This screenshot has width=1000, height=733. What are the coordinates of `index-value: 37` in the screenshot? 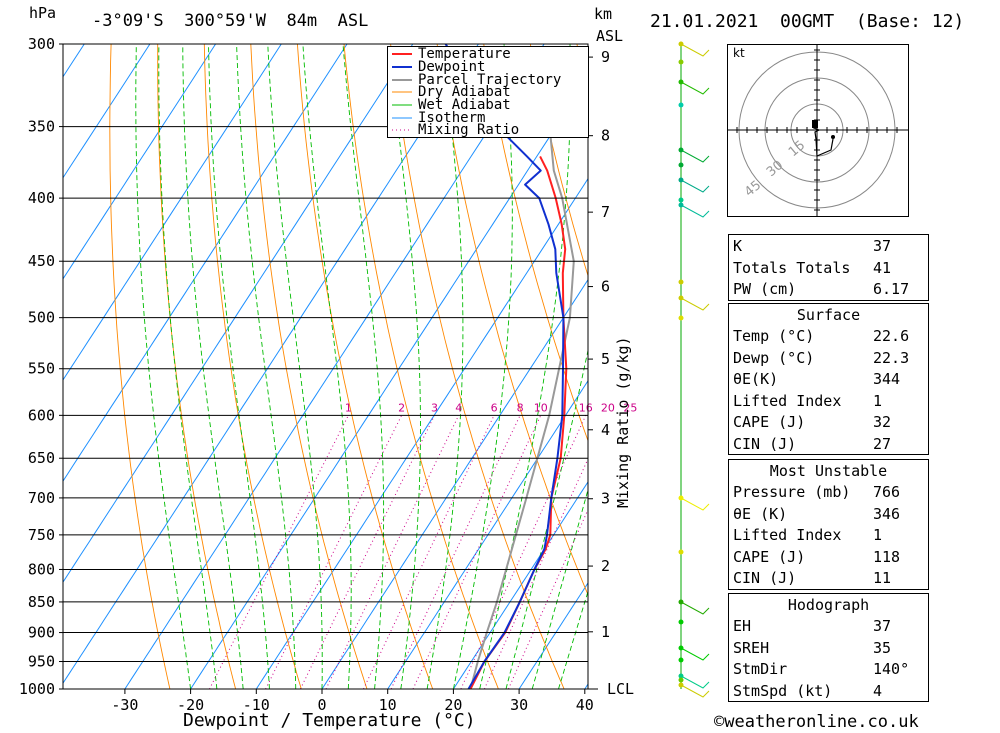 It's located at (882, 246).